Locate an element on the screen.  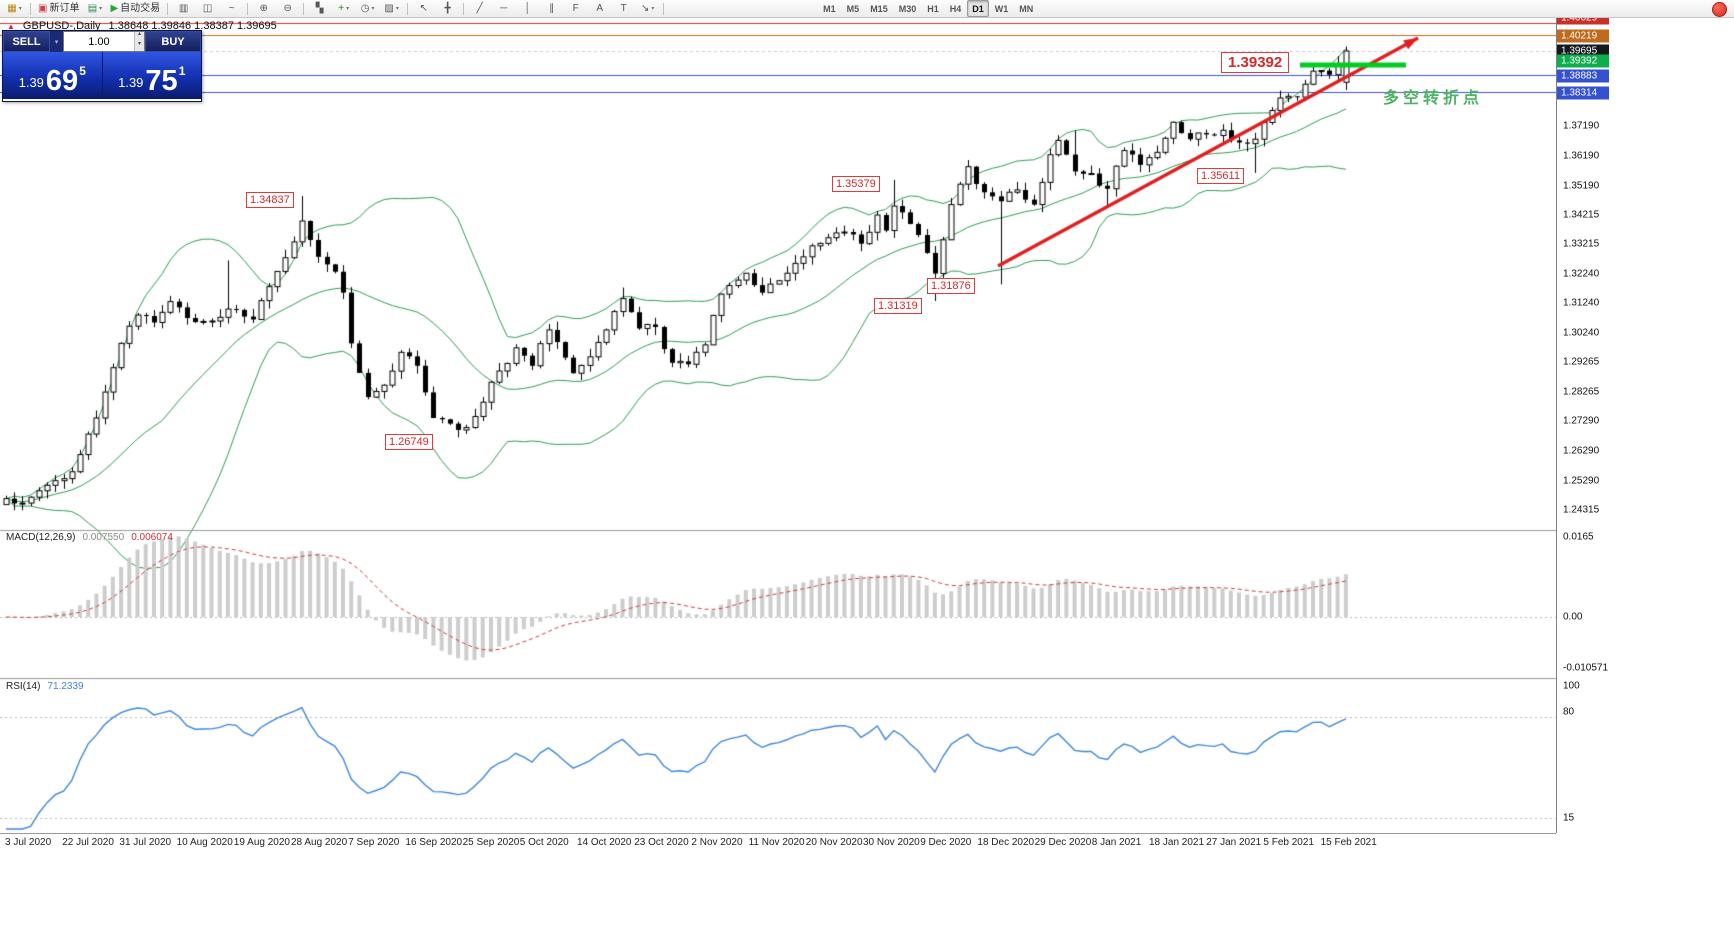
timeframe-group: M1 M5 M15 M30 H1 H4 D1 W1 MN is located at coordinates (928, 8).